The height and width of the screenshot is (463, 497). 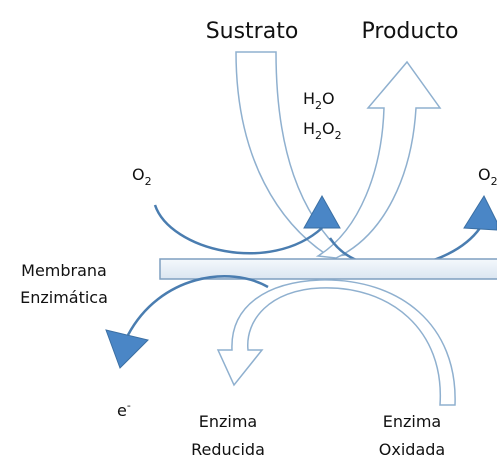 What do you see at coordinates (410, 31) in the screenshot?
I see `product-label: Producto` at bounding box center [410, 31].